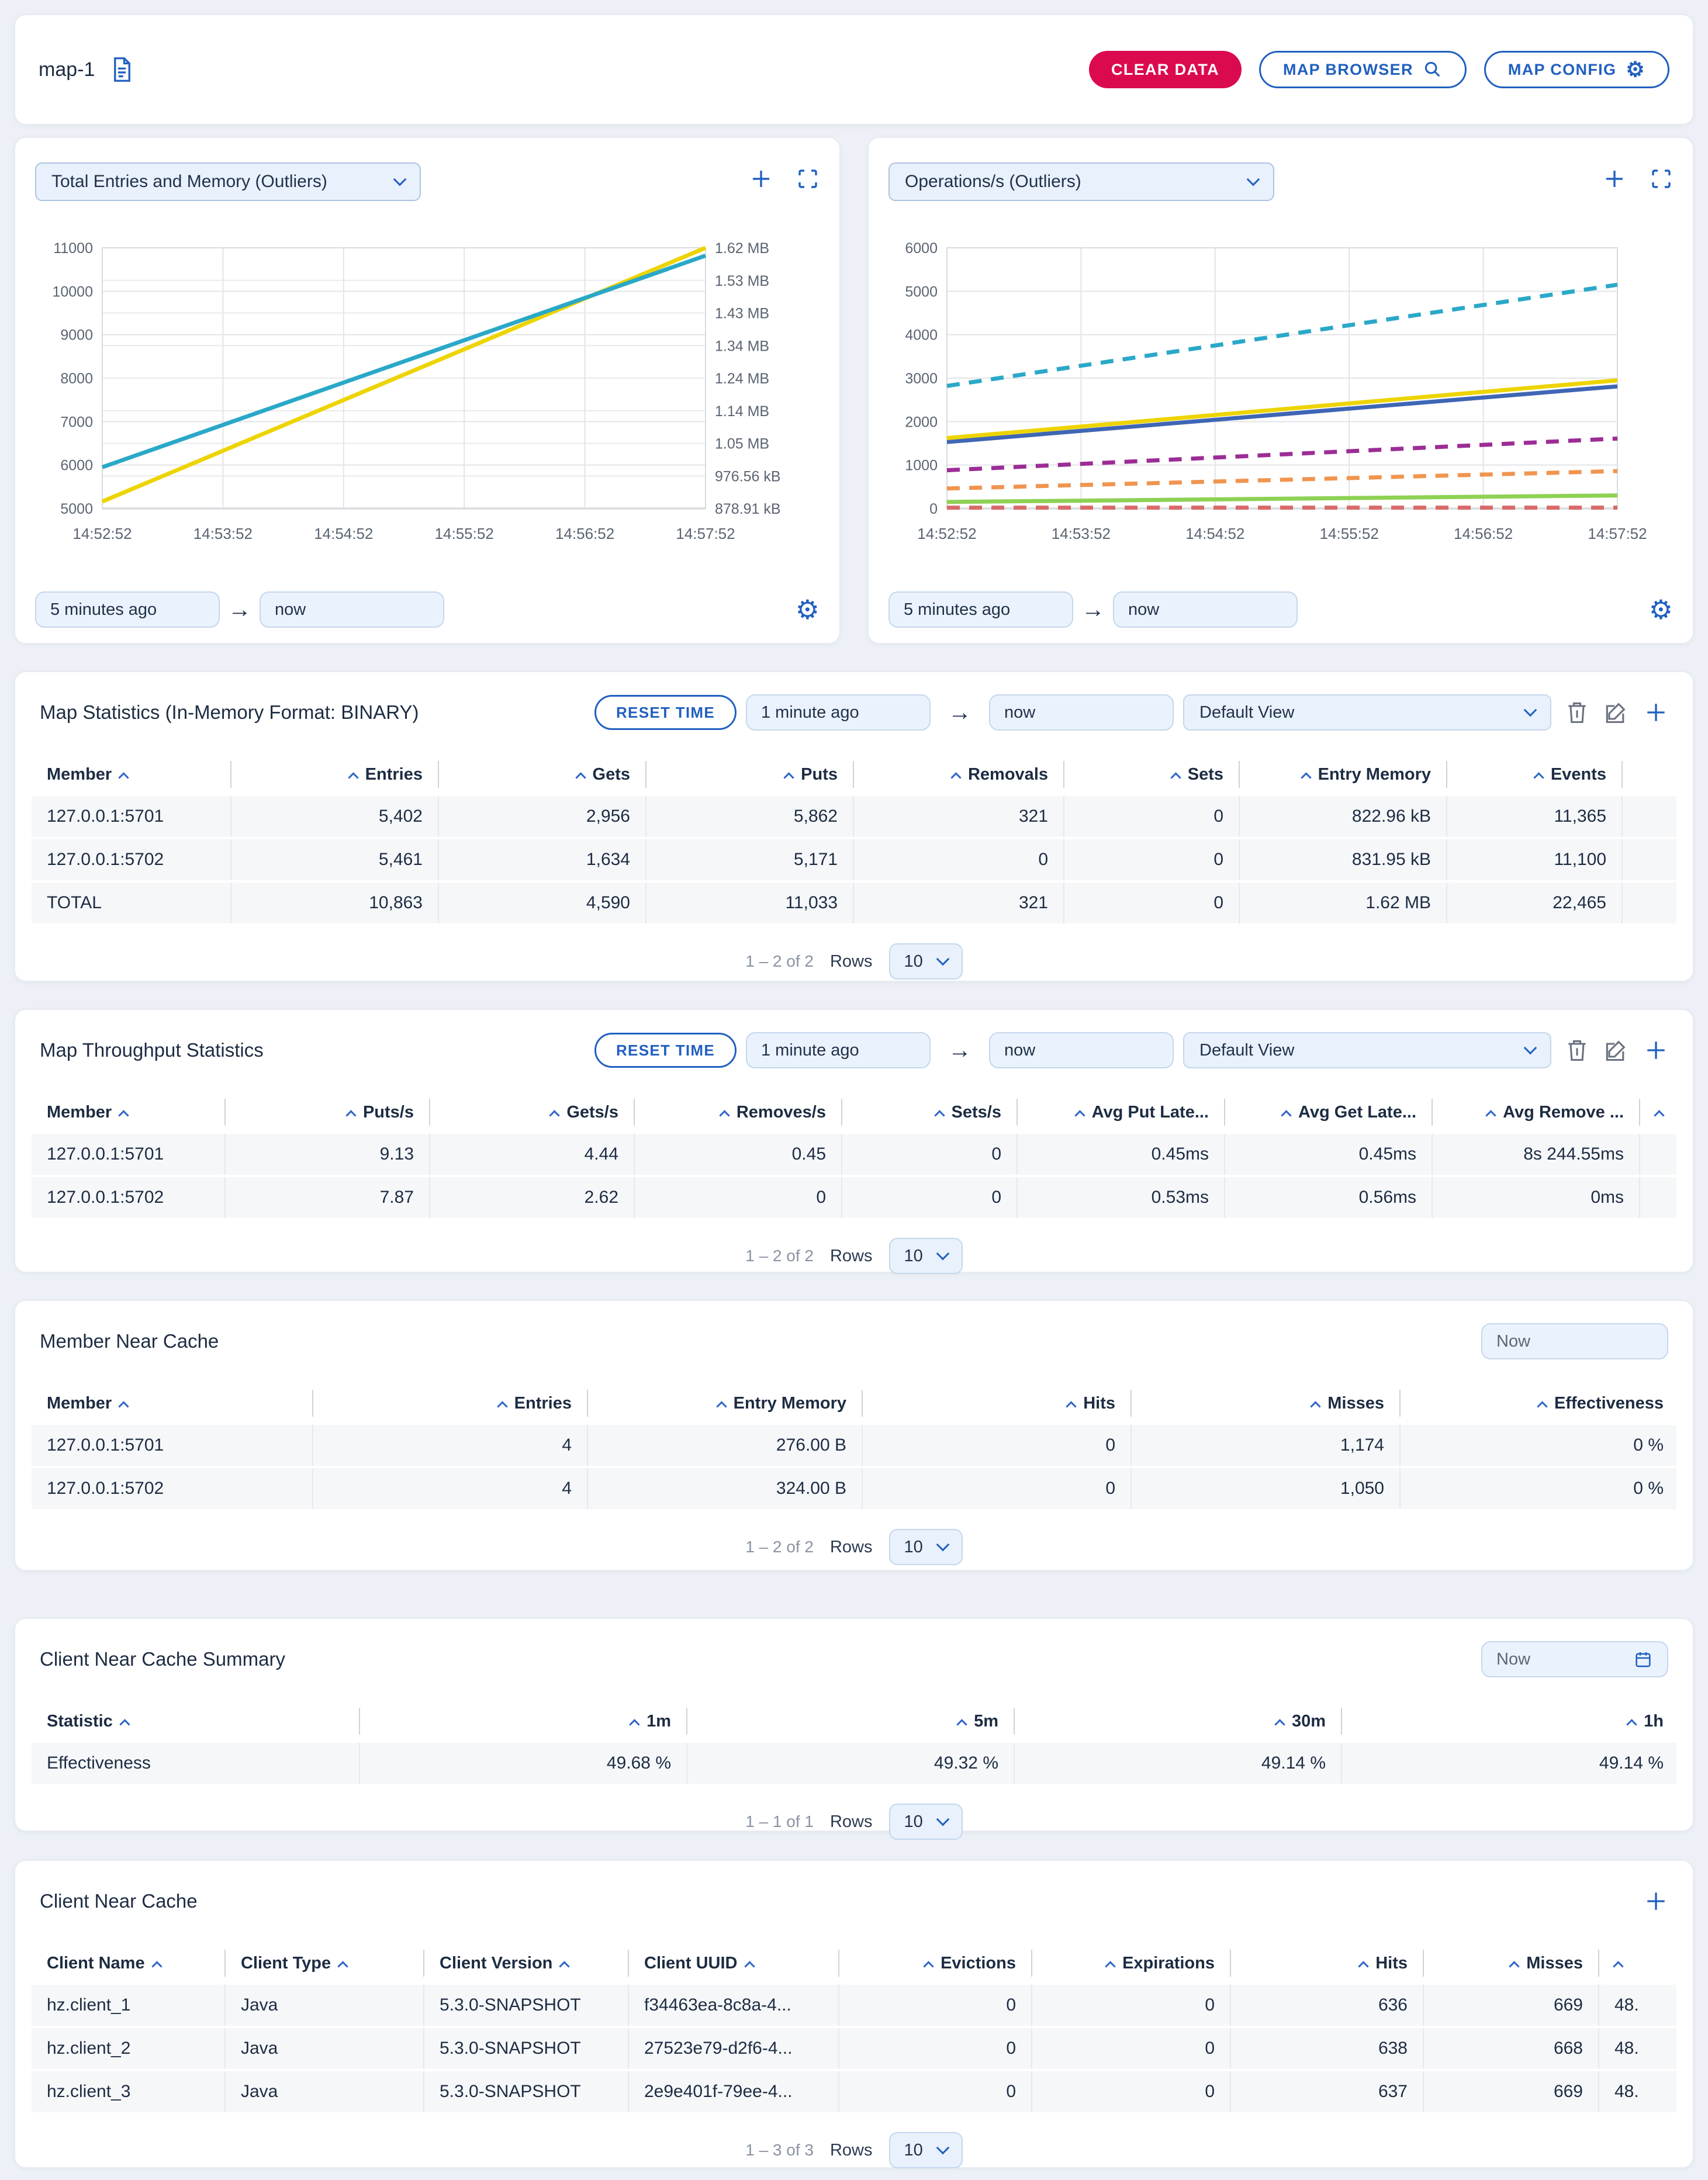 This screenshot has height=2180, width=1708. What do you see at coordinates (162, 1659) in the screenshot?
I see `panel-title: Client Near Cache Summary` at bounding box center [162, 1659].